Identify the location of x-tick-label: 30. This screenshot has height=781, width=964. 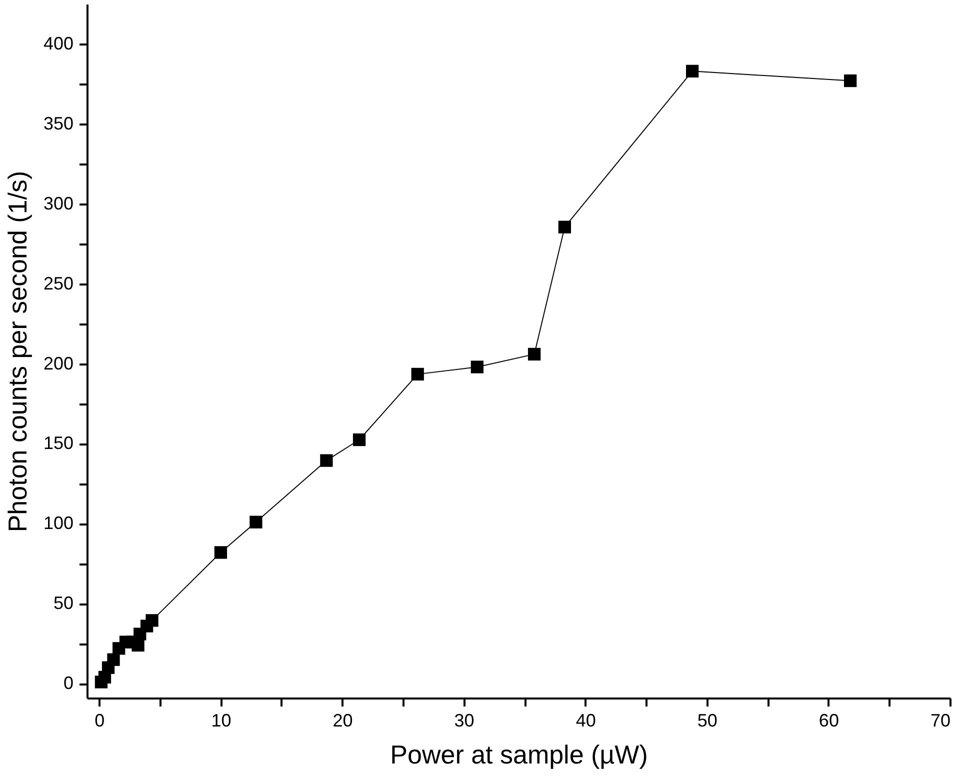
(464, 720).